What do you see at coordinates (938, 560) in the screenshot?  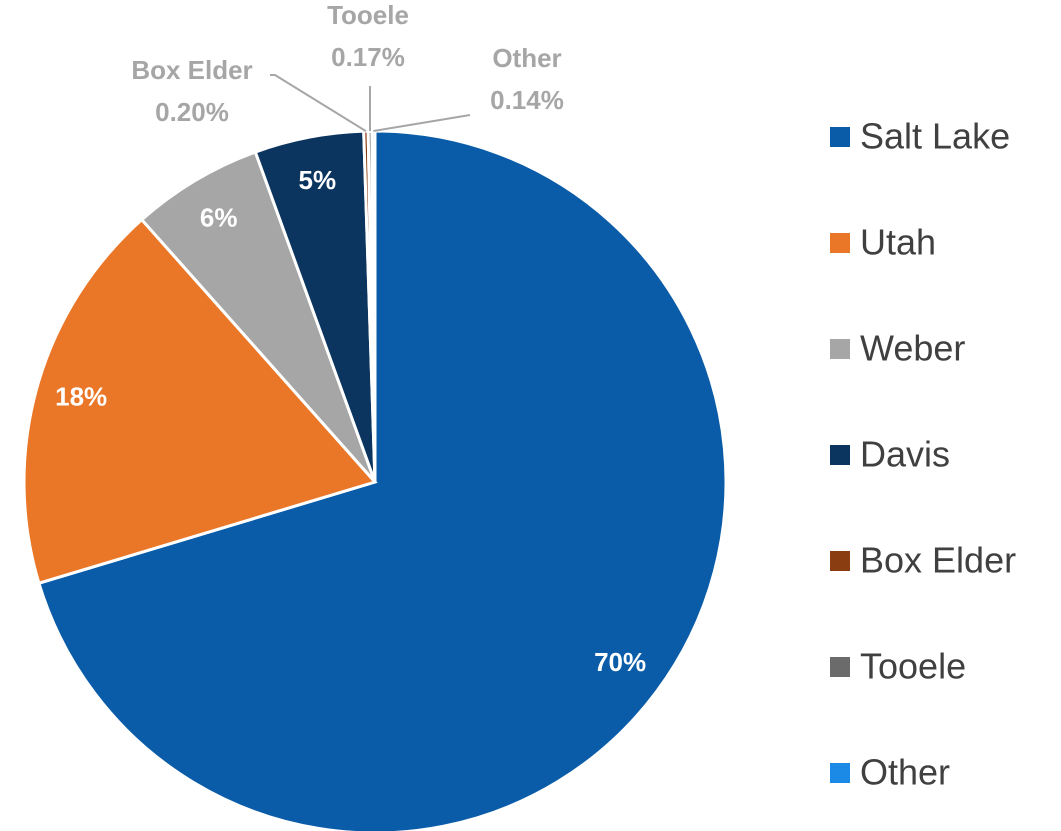 I see `legend-label: Box Elder` at bounding box center [938, 560].